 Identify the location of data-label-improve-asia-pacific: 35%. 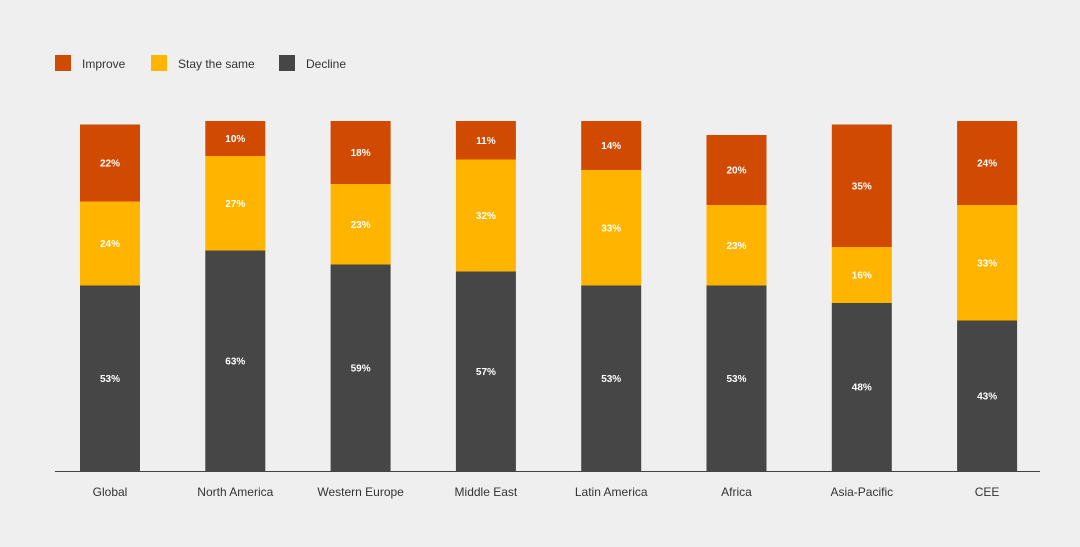
(862, 186).